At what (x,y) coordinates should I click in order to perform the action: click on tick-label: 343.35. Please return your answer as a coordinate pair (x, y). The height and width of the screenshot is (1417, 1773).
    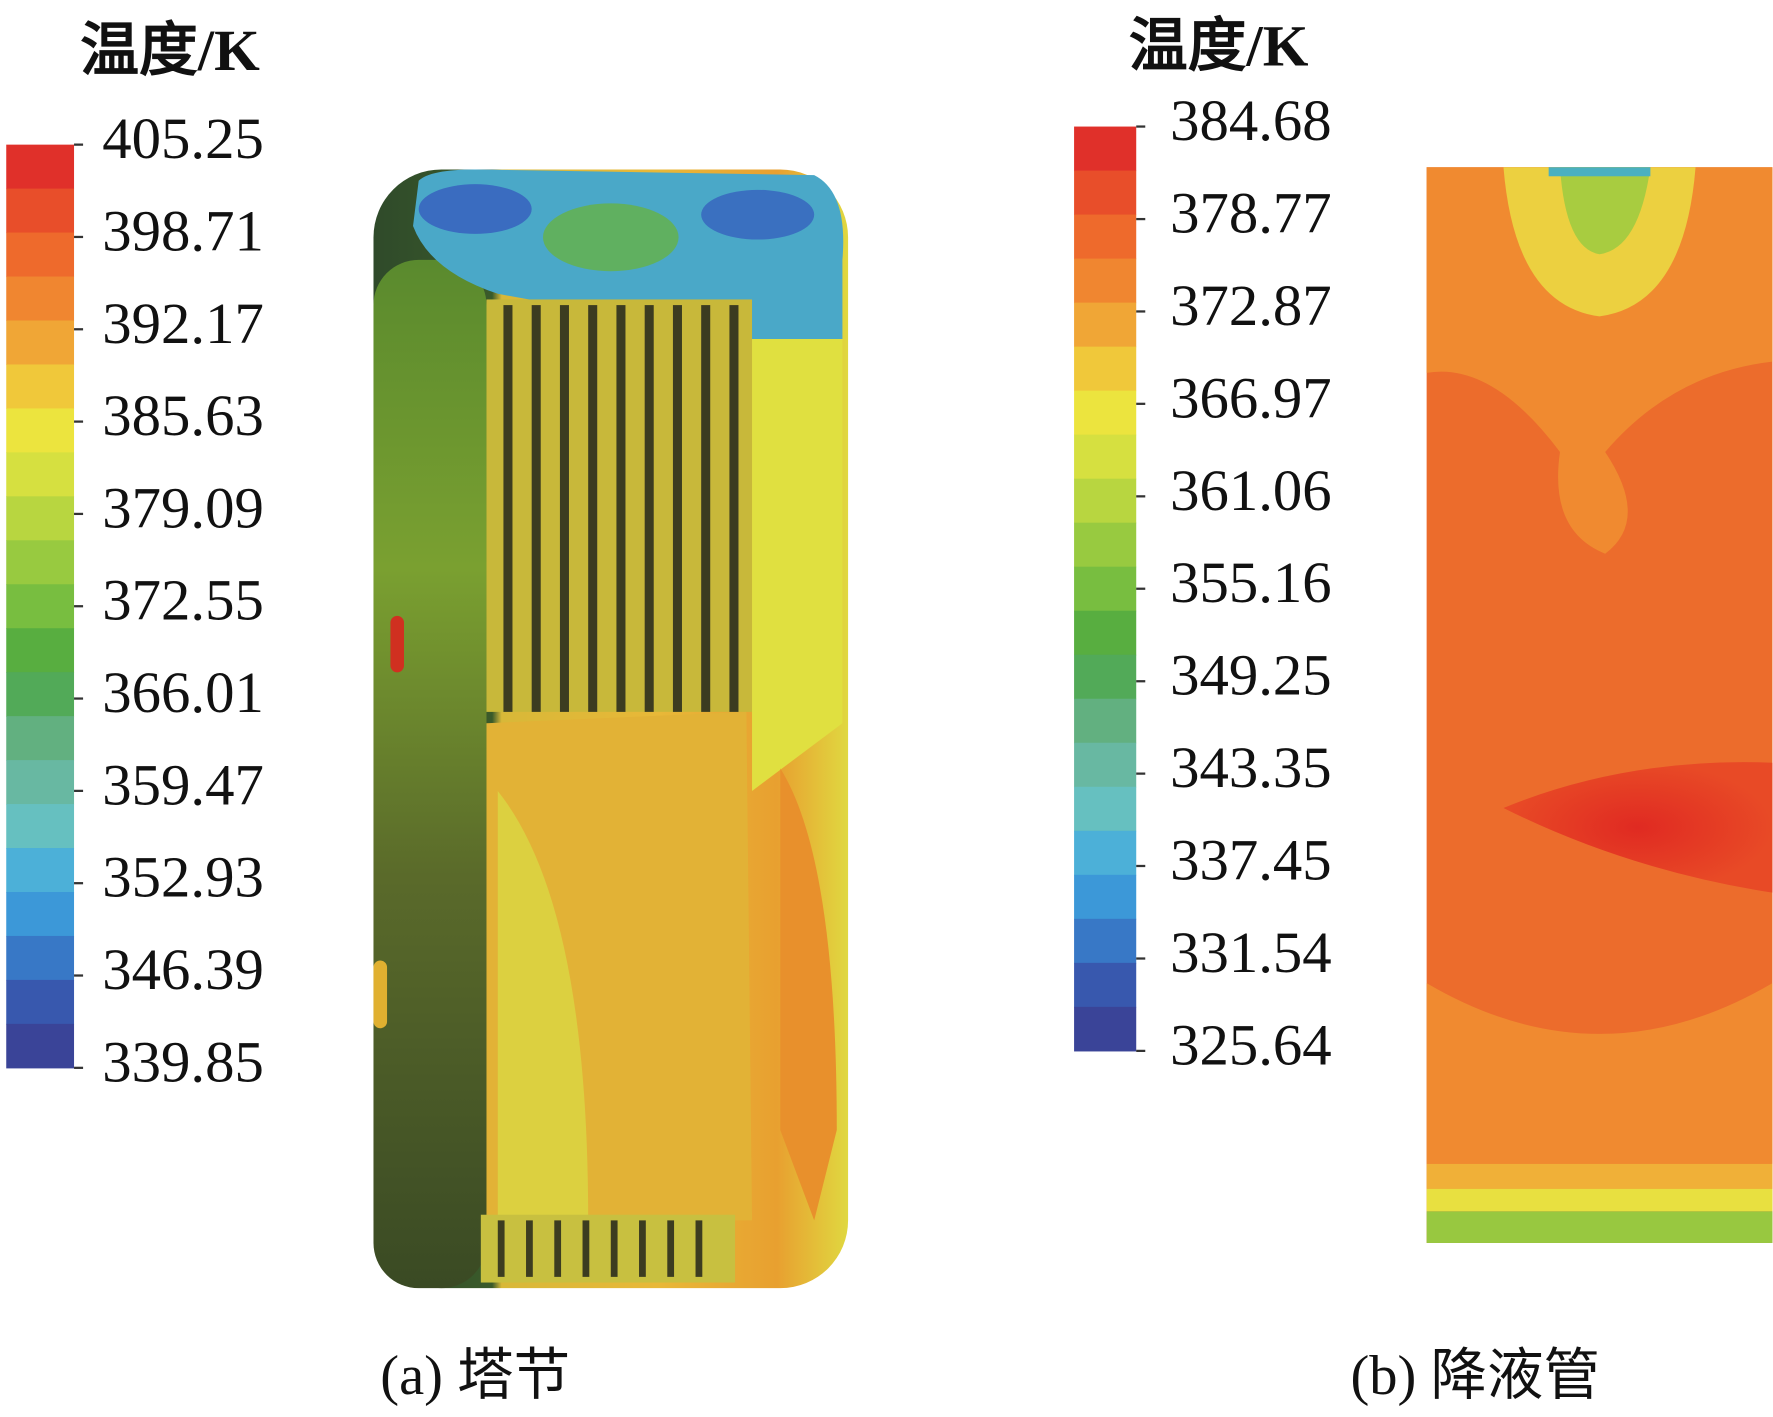
    Looking at the image, I should click on (1251, 767).